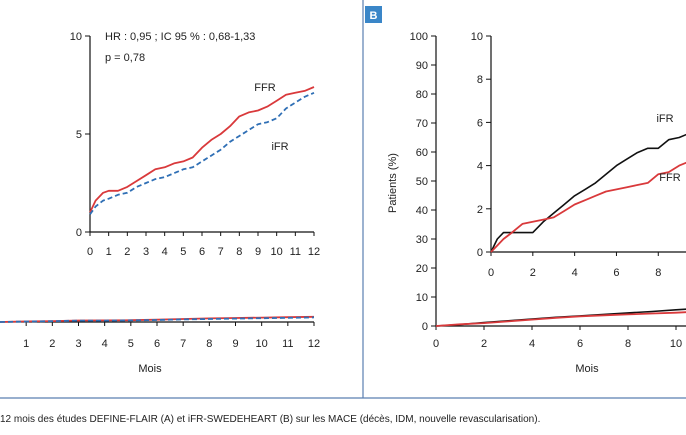 This screenshot has width=686, height=435. What do you see at coordinates (587, 369) in the screenshot?
I see `x-axis-label-b: Mois` at bounding box center [587, 369].